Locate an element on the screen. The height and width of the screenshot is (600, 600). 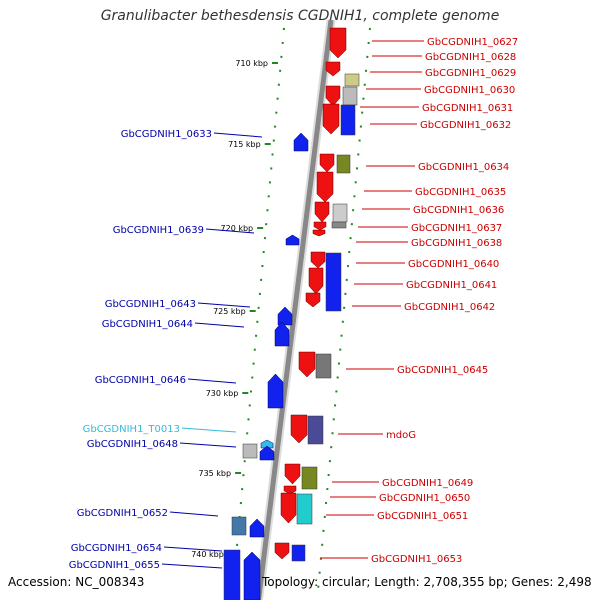
right-gene-label: GbCGDNIH1_0653 is located at coordinates (416, 559).